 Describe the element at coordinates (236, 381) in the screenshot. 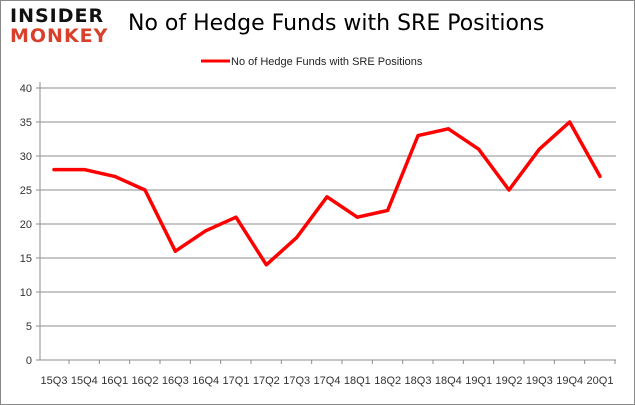

I see `x-tick-label: 17Q1` at that location.